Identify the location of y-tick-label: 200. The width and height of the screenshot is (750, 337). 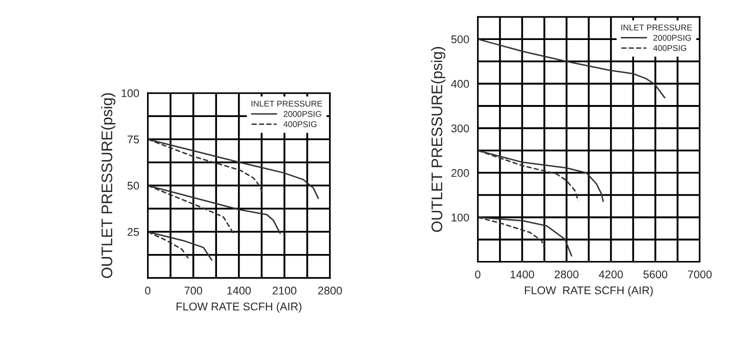
(460, 173).